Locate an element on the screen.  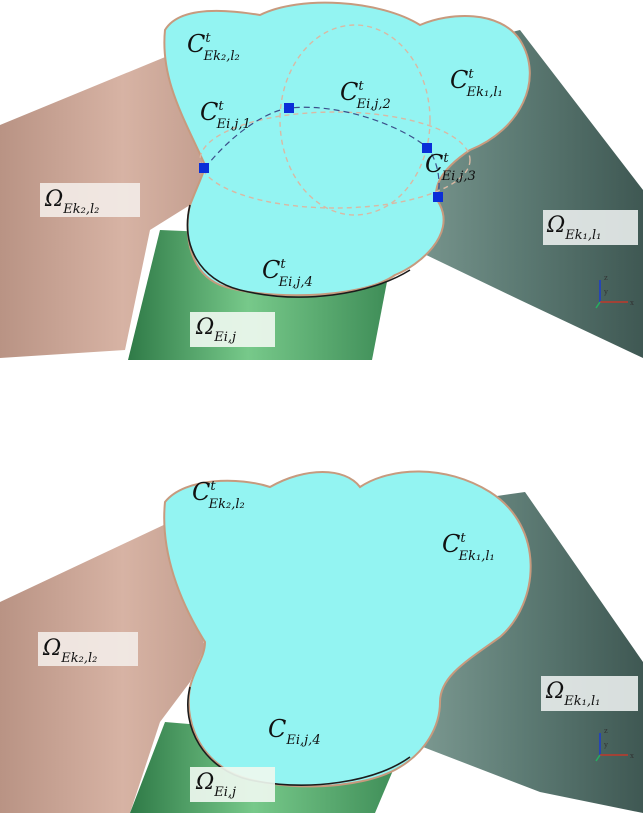
label-curve-4: CEi,j,4 is located at coordinates (294, 731).